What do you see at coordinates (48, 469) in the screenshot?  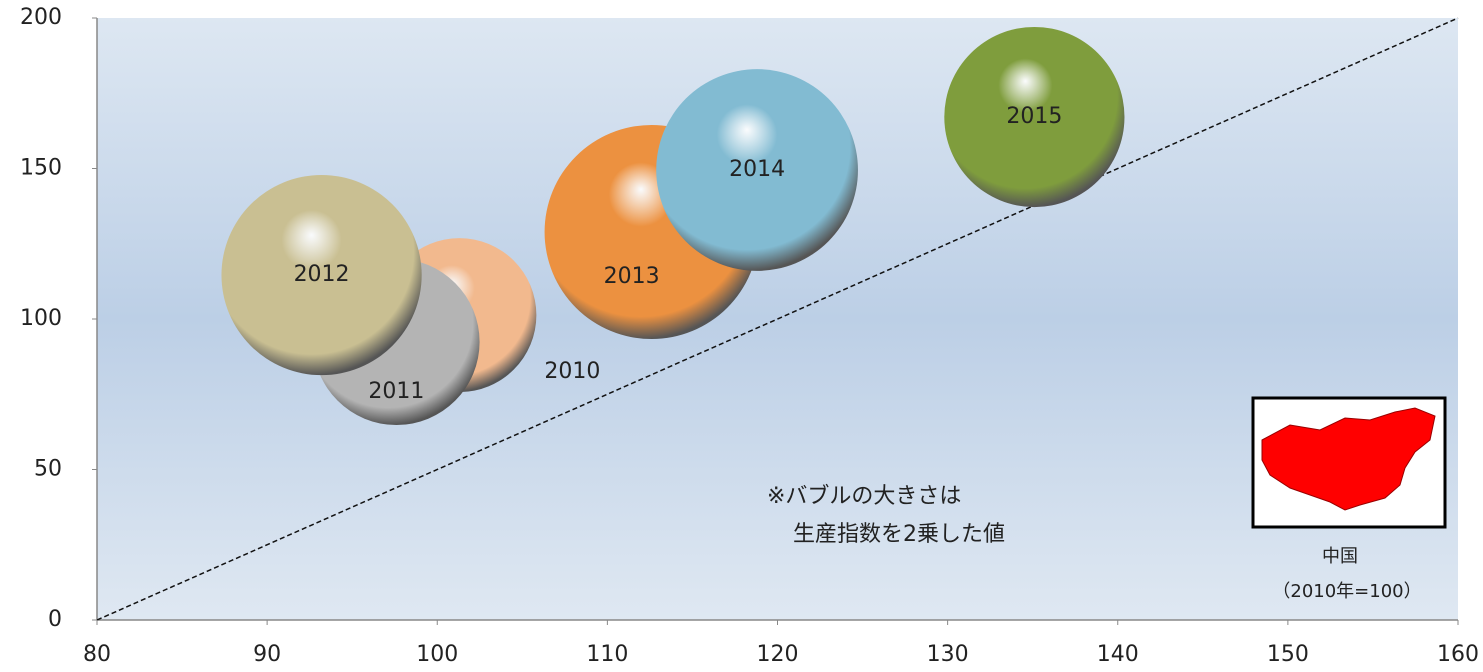 I see `y-tick-label: 50` at bounding box center [48, 469].